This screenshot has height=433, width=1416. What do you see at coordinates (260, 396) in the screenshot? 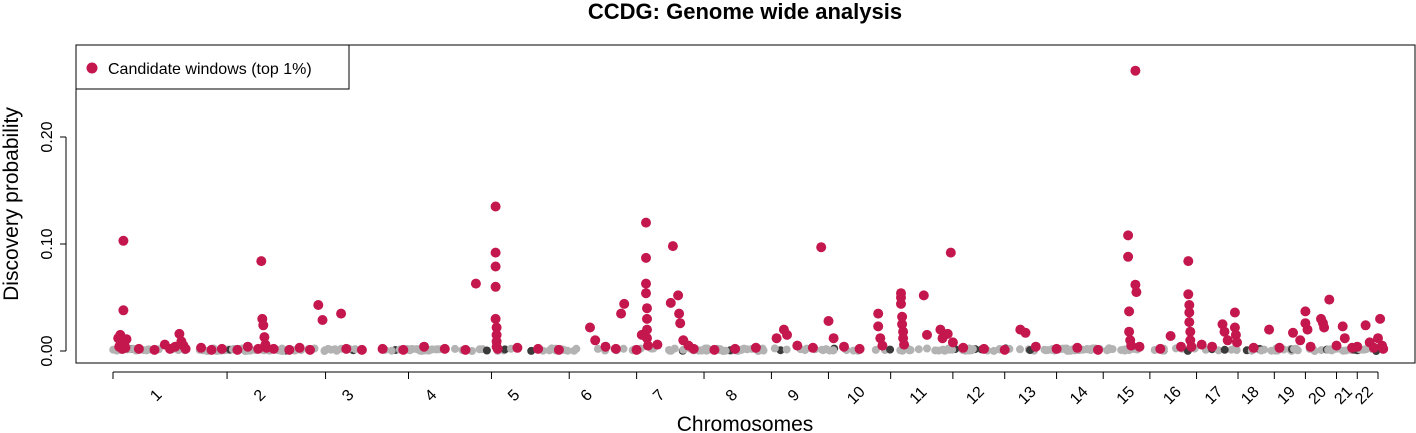
I see `x-tick-label: 2` at bounding box center [260, 396].